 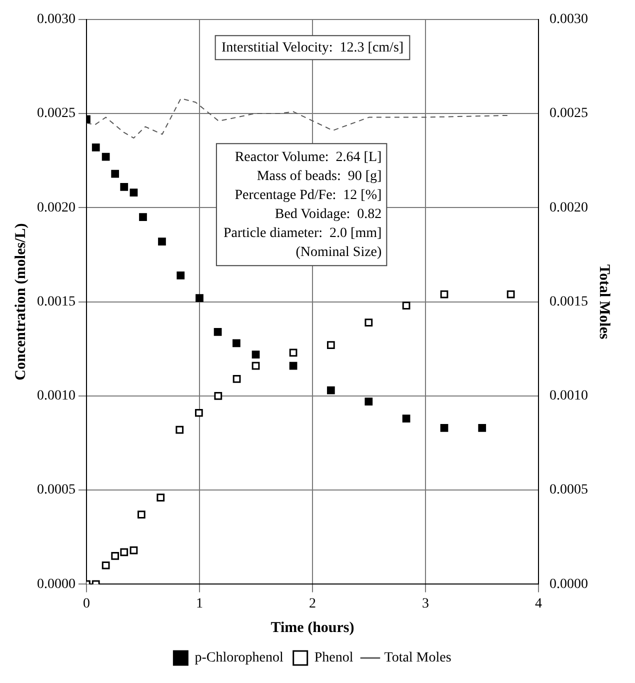 I want to click on x-tick-label: 0, so click(x=86, y=604).